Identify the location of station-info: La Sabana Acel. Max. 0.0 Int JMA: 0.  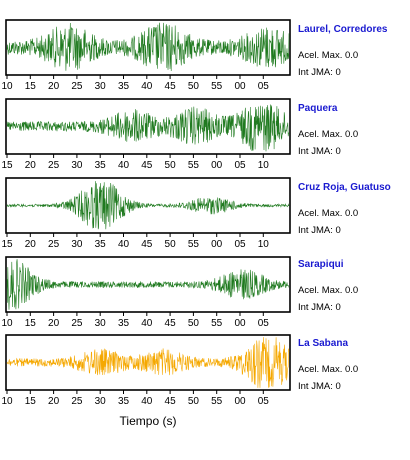
(354, 365).